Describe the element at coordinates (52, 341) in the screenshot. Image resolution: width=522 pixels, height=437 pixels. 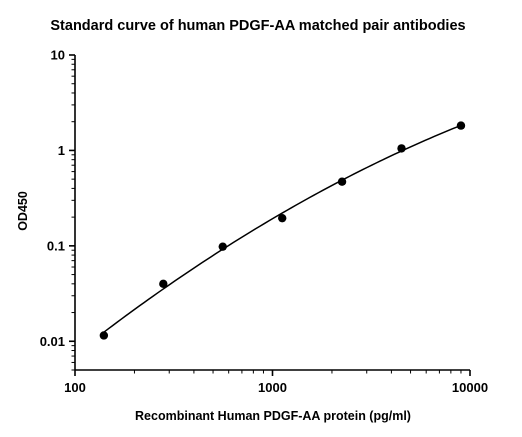
I see `y-tick-label: 0.01` at that location.